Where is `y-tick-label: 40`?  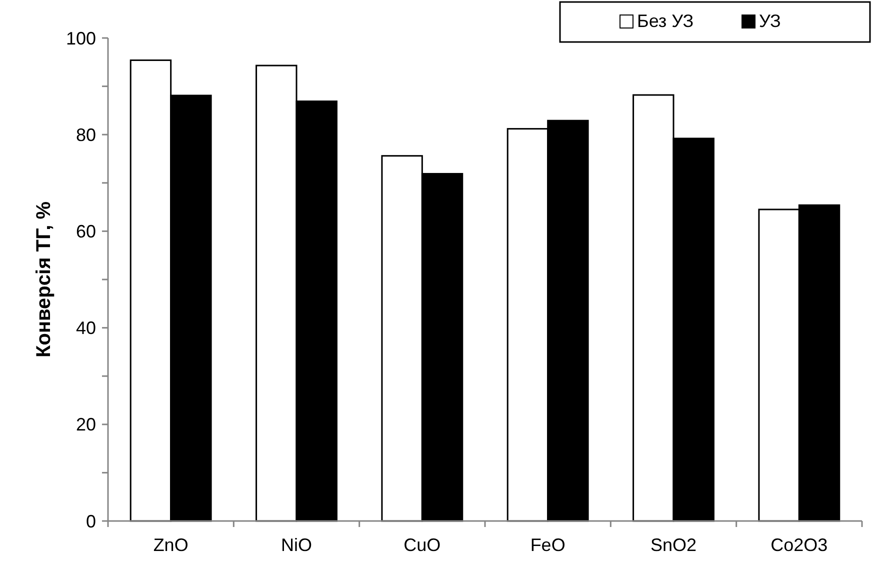 y-tick-label: 40 is located at coordinates (86, 328).